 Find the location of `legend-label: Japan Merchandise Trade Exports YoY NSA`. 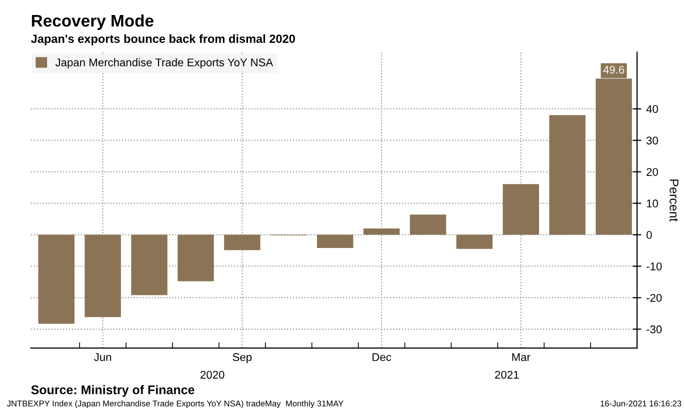

legend-label: Japan Merchandise Trade Exports YoY NSA is located at coordinates (164, 63).